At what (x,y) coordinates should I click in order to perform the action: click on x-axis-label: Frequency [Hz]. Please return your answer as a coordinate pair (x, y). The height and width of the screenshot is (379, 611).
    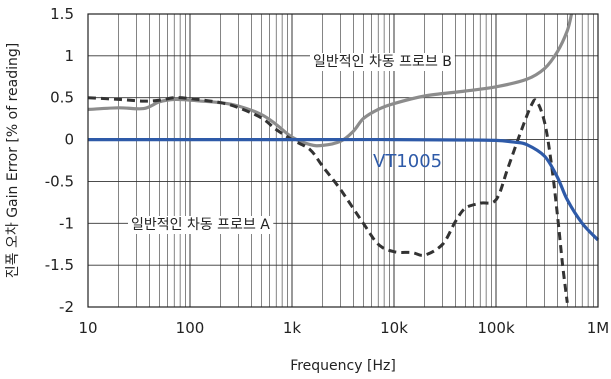
    Looking at the image, I should click on (343, 366).